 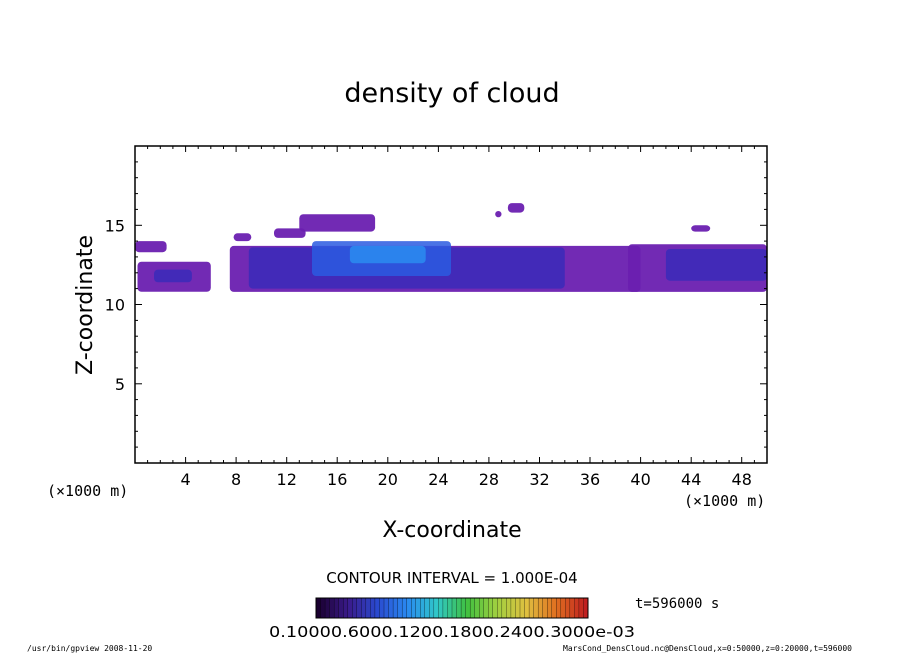 I want to click on chart-title: density of cloud, so click(x=451, y=93).